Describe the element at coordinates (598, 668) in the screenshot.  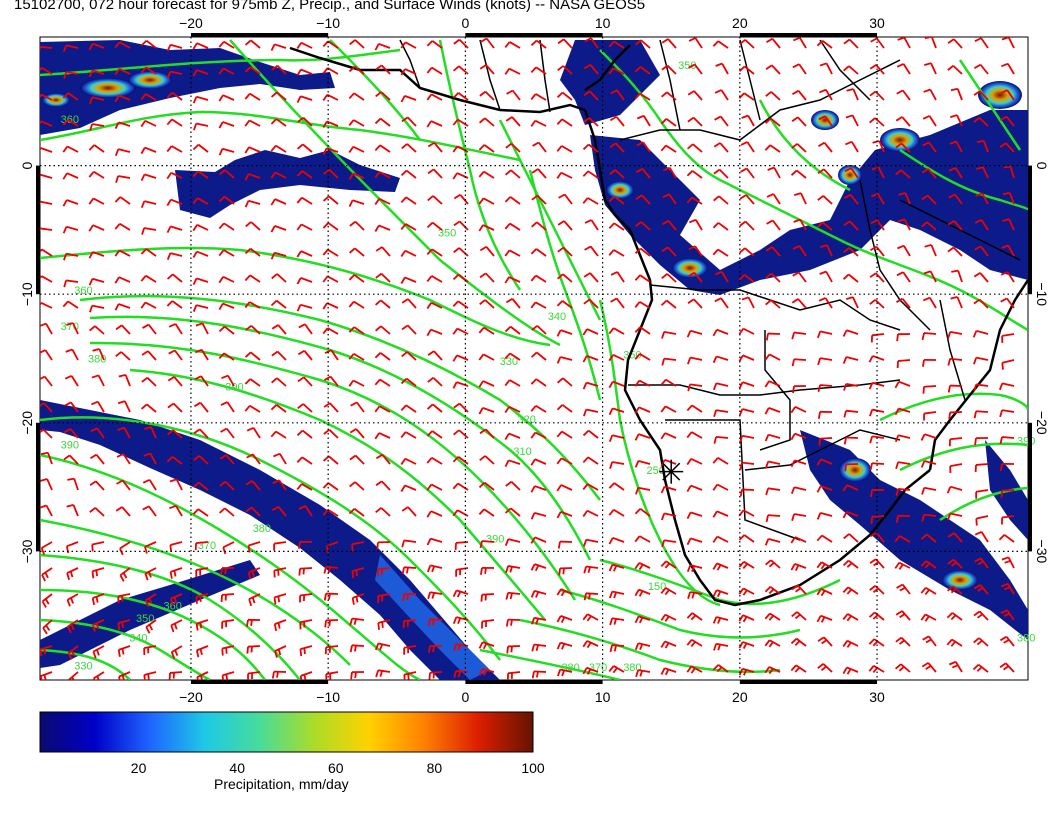
I see `contour-label-23: 370` at that location.